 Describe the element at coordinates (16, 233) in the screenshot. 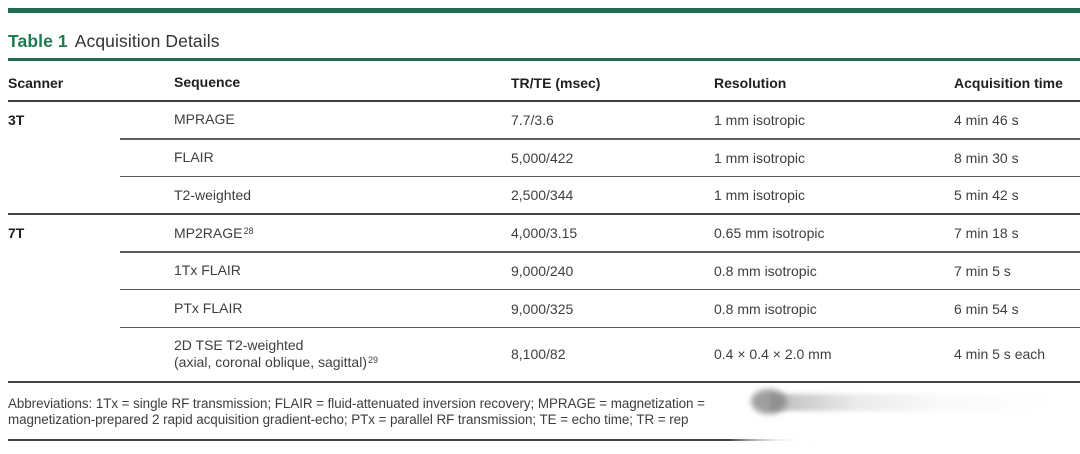

I see `cell-scanner: 7T` at that location.